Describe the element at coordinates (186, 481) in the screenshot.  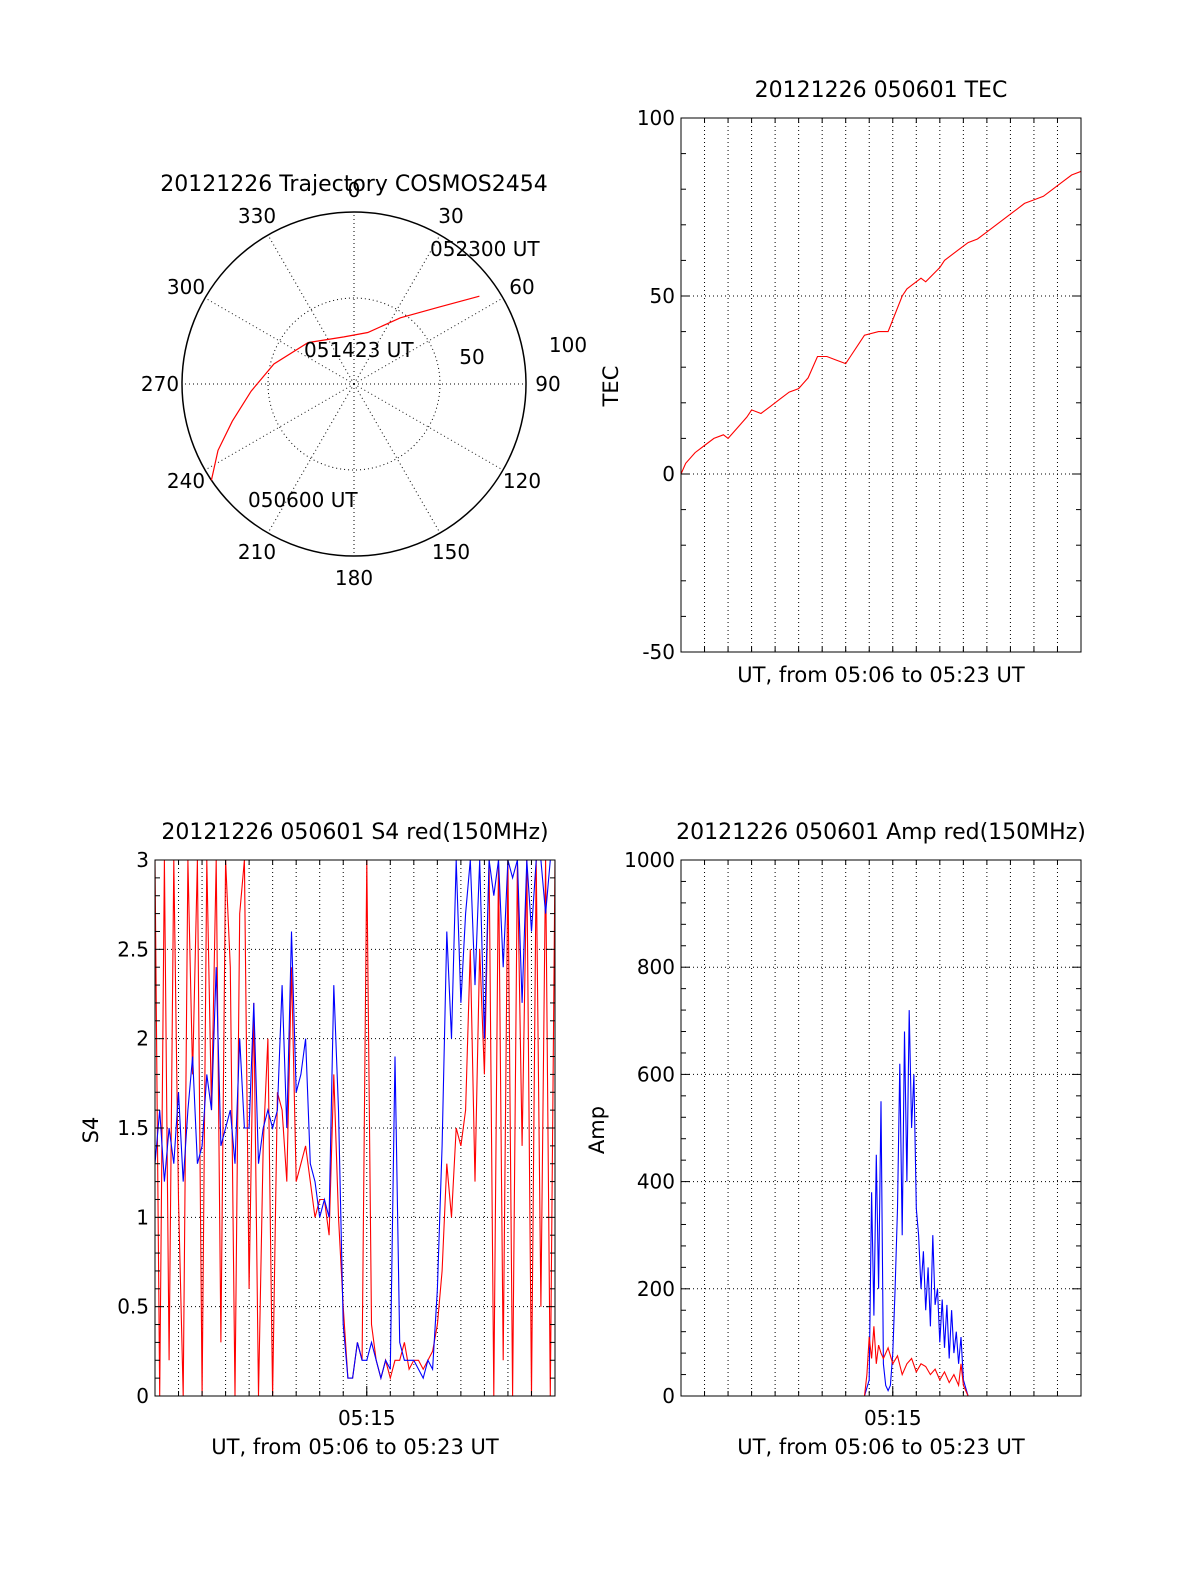
I see `azimuth-label: 240` at that location.